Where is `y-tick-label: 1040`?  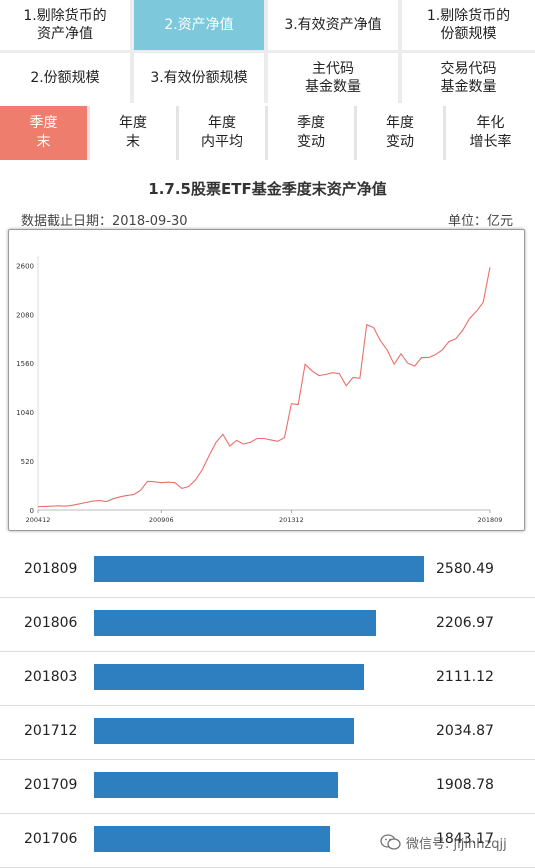
y-tick-label: 1040 is located at coordinates (25, 413).